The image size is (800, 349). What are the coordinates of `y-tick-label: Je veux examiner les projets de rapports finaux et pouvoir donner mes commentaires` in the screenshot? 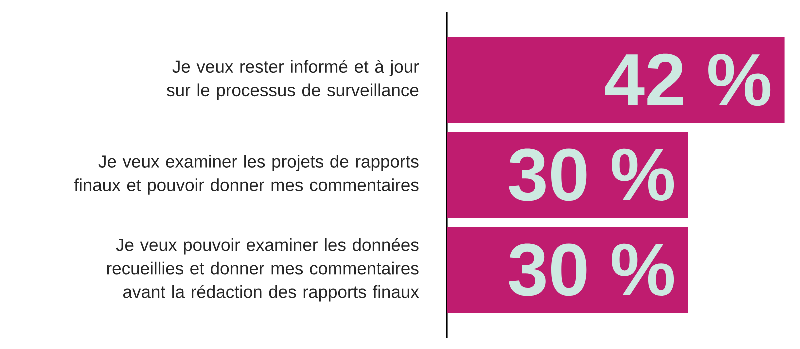 It's located at (246, 175).